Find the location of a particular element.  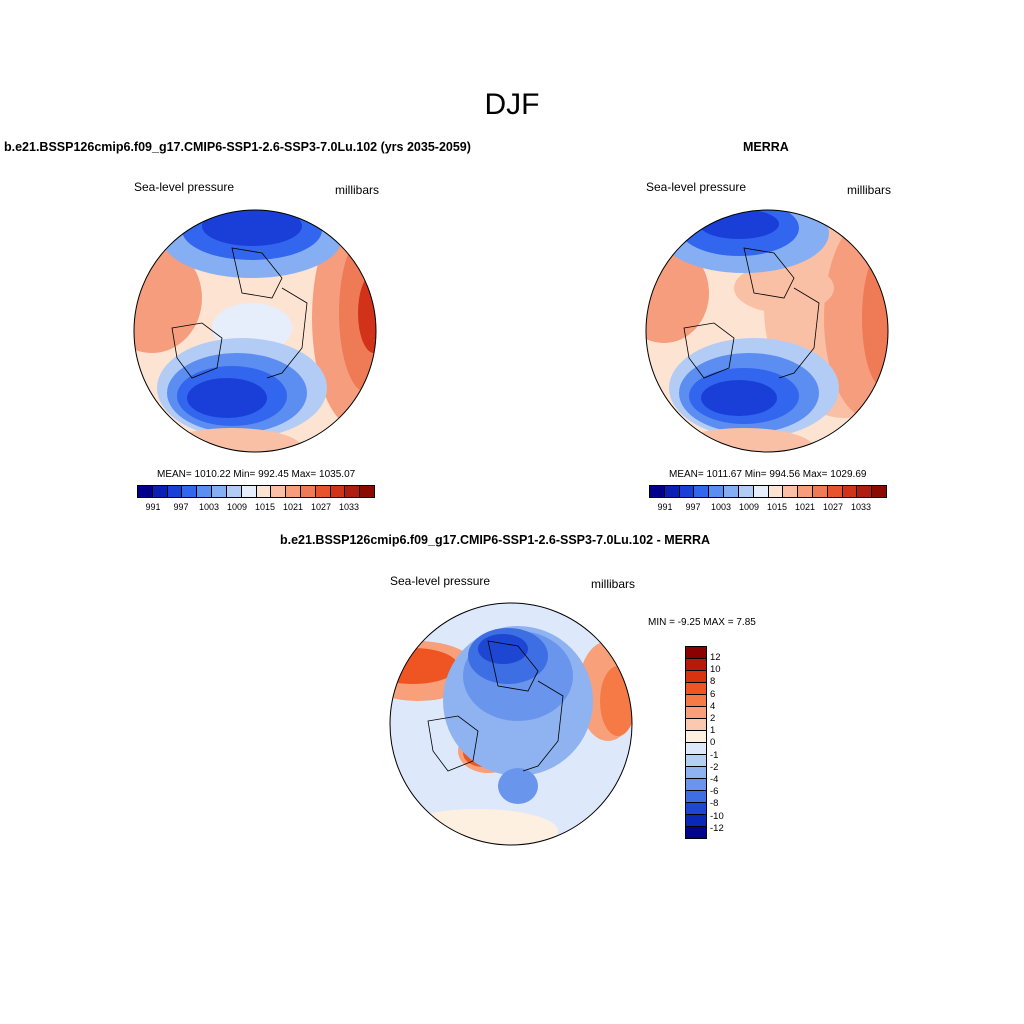

colorbar-tick-label: 6 is located at coordinates (713, 694).